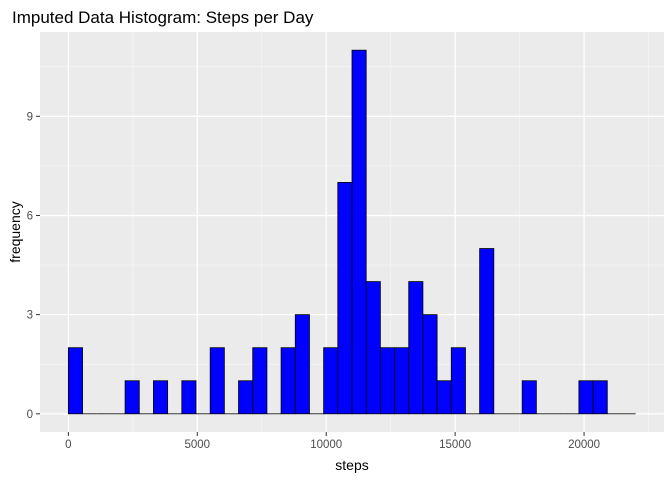  I want to click on y-axis-title: frequency, so click(15, 231).